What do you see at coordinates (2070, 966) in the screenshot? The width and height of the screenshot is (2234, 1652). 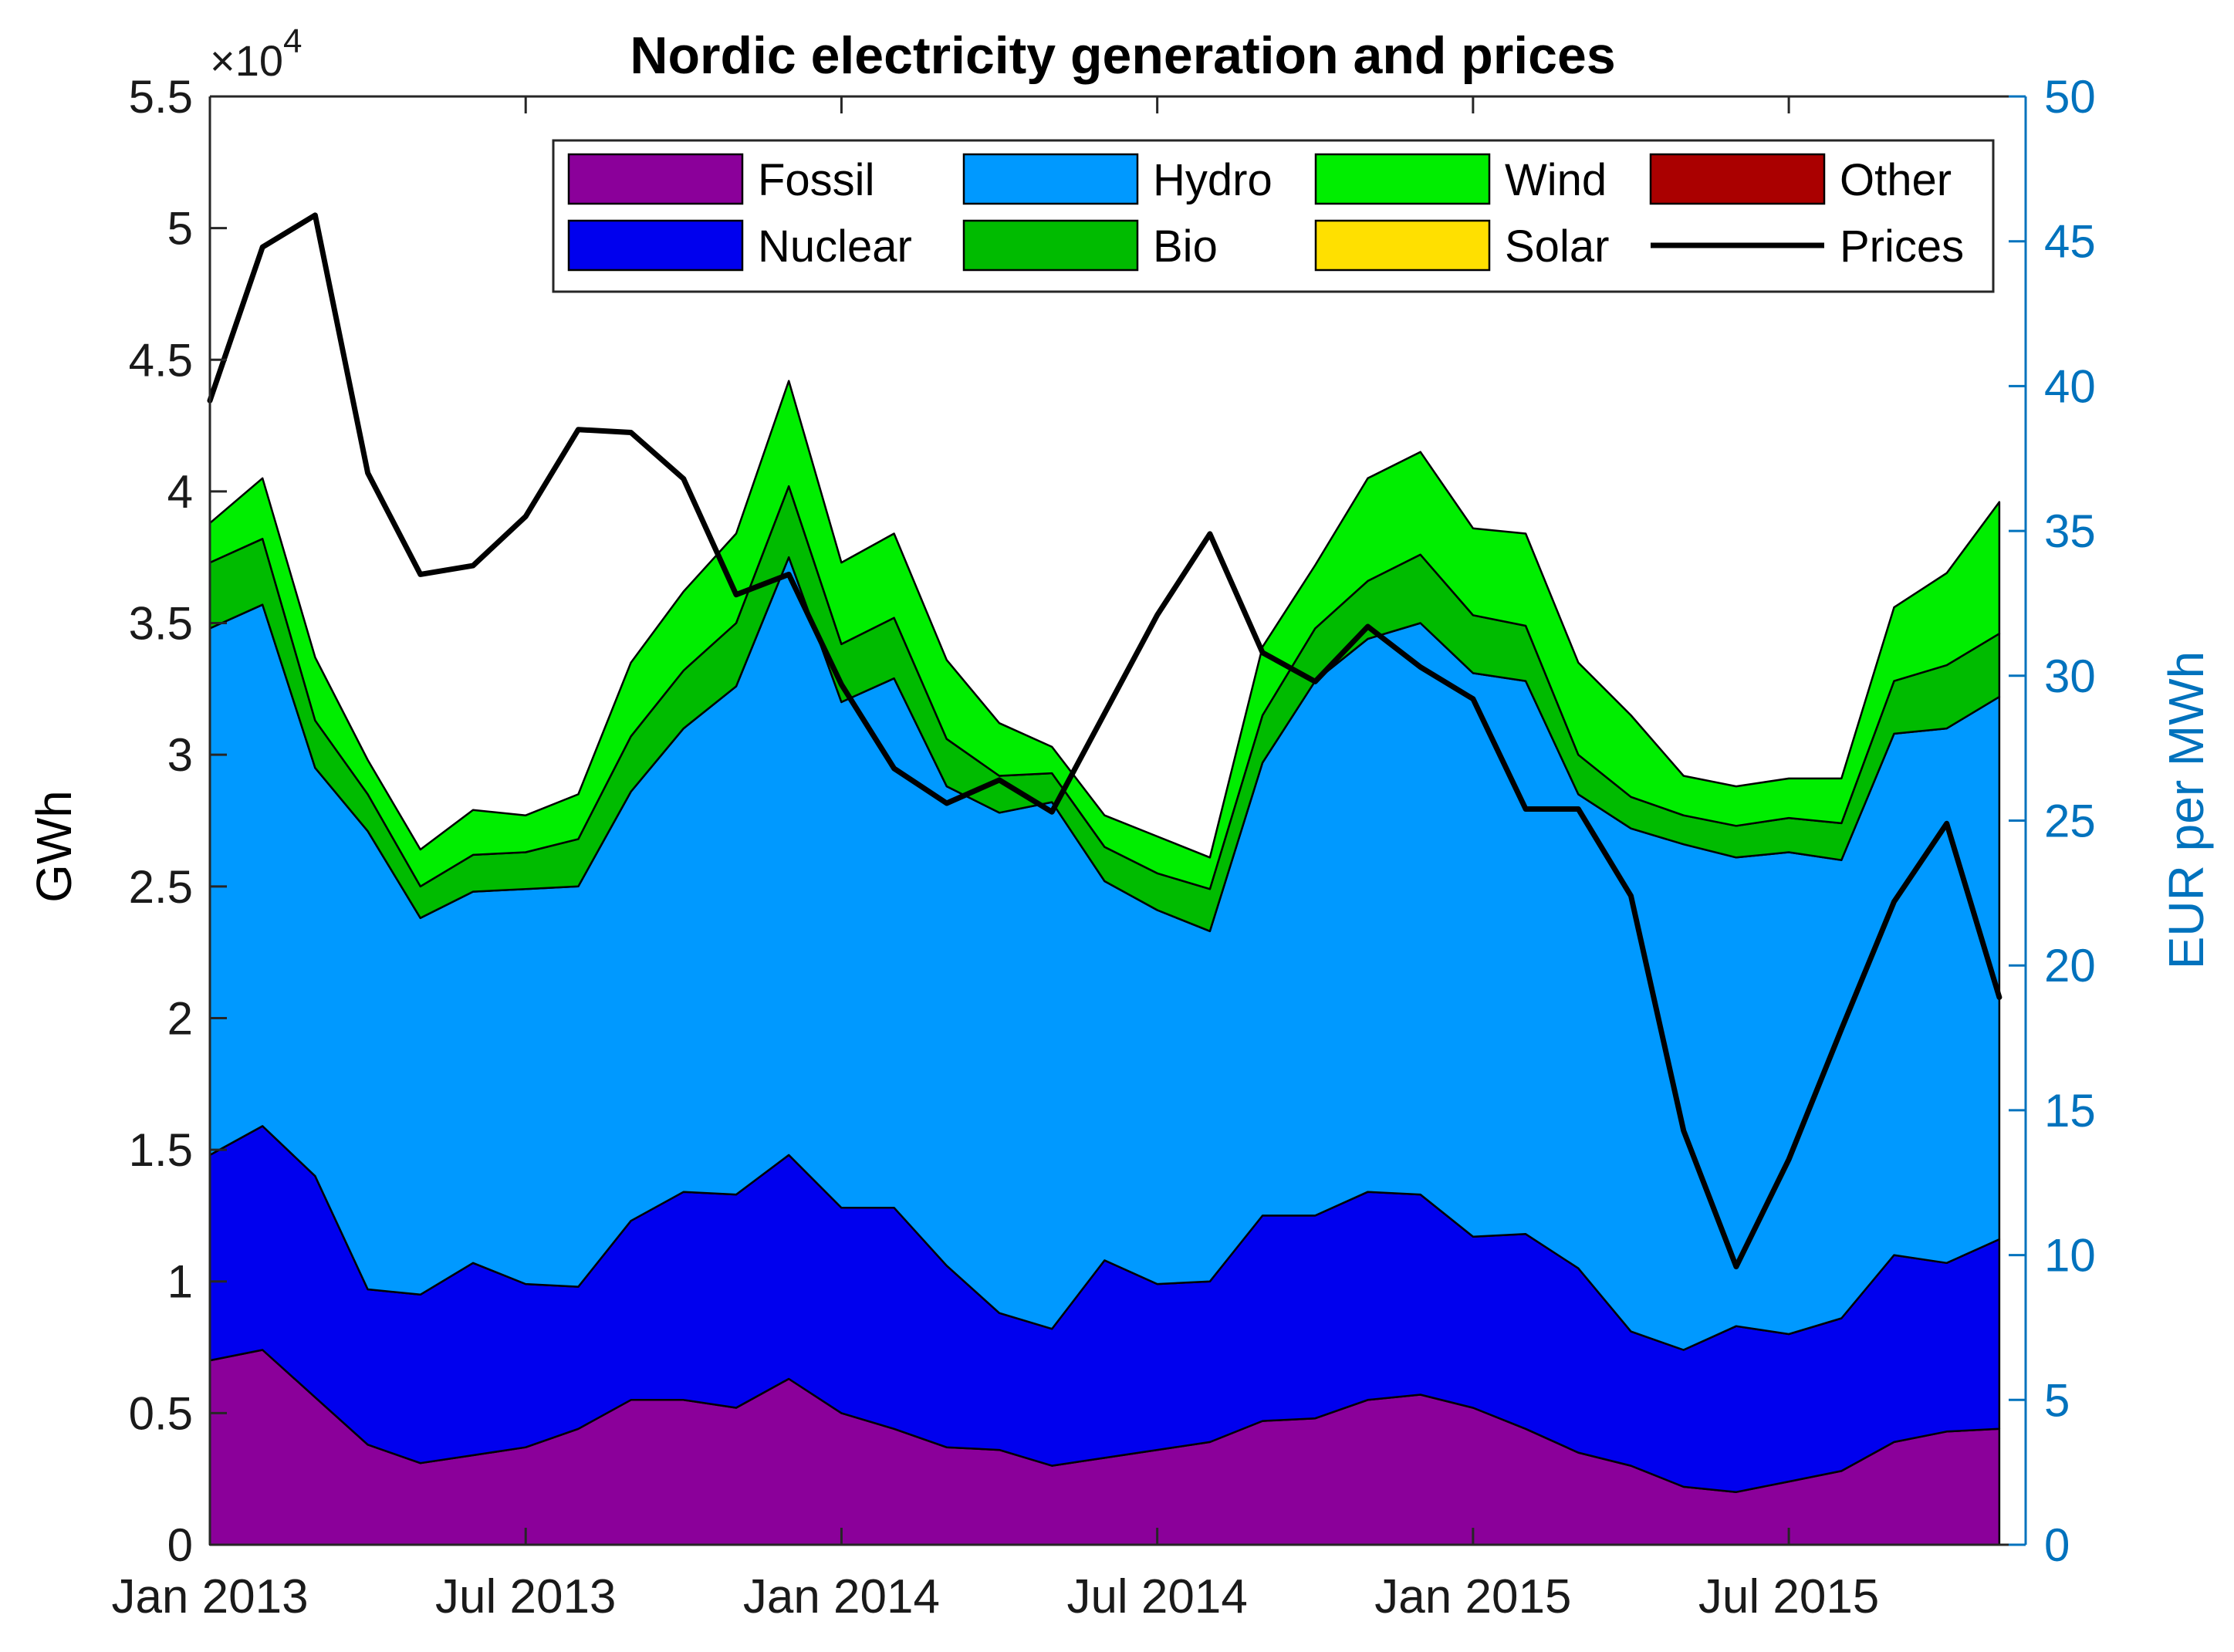 I see `y-tick-label-right: 20` at bounding box center [2070, 966].